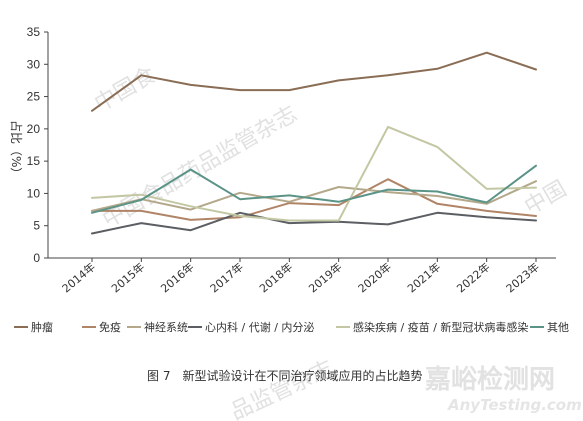  I want to click on x-tick-label: 2018年, so click(275, 278).